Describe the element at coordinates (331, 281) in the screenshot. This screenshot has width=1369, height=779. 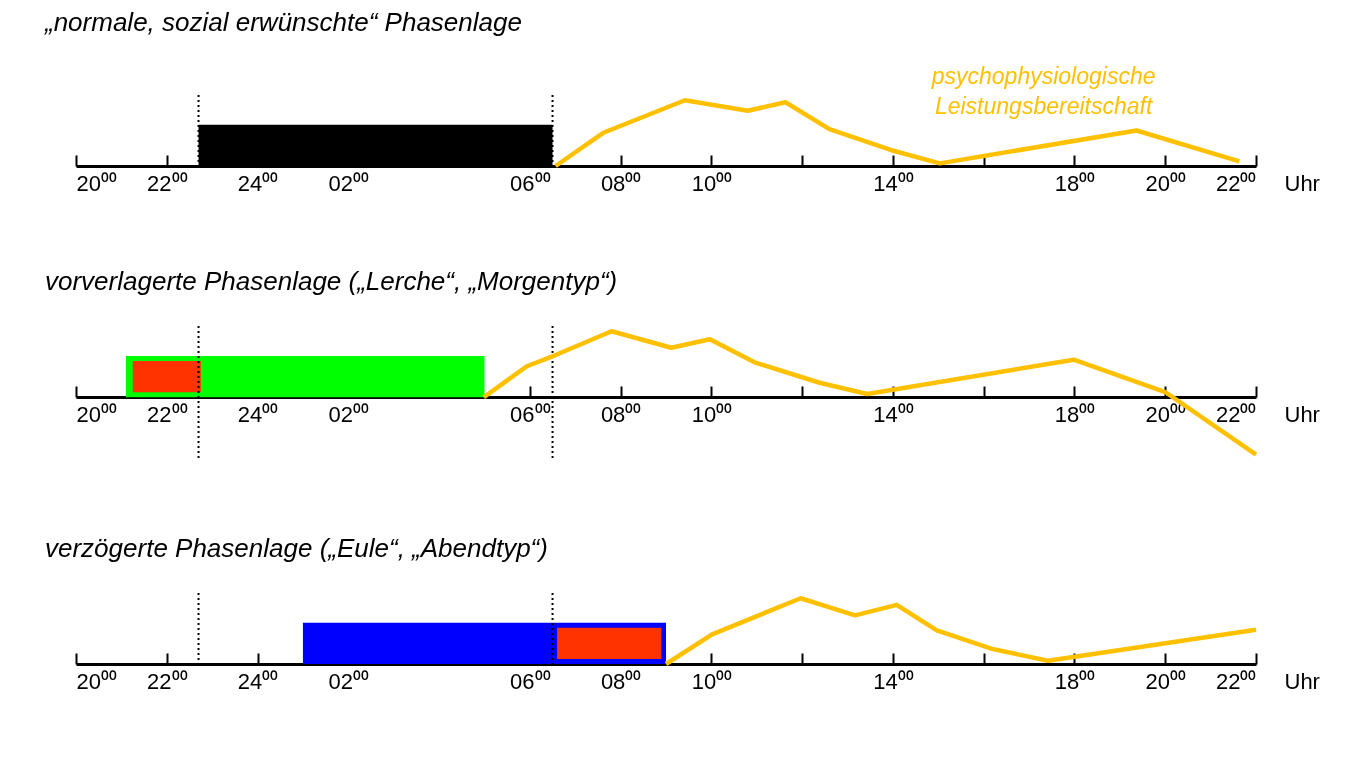
I see `chart-title: vorverlagerte Phasenlage („Lerche“, „Morgentyp“)` at that location.